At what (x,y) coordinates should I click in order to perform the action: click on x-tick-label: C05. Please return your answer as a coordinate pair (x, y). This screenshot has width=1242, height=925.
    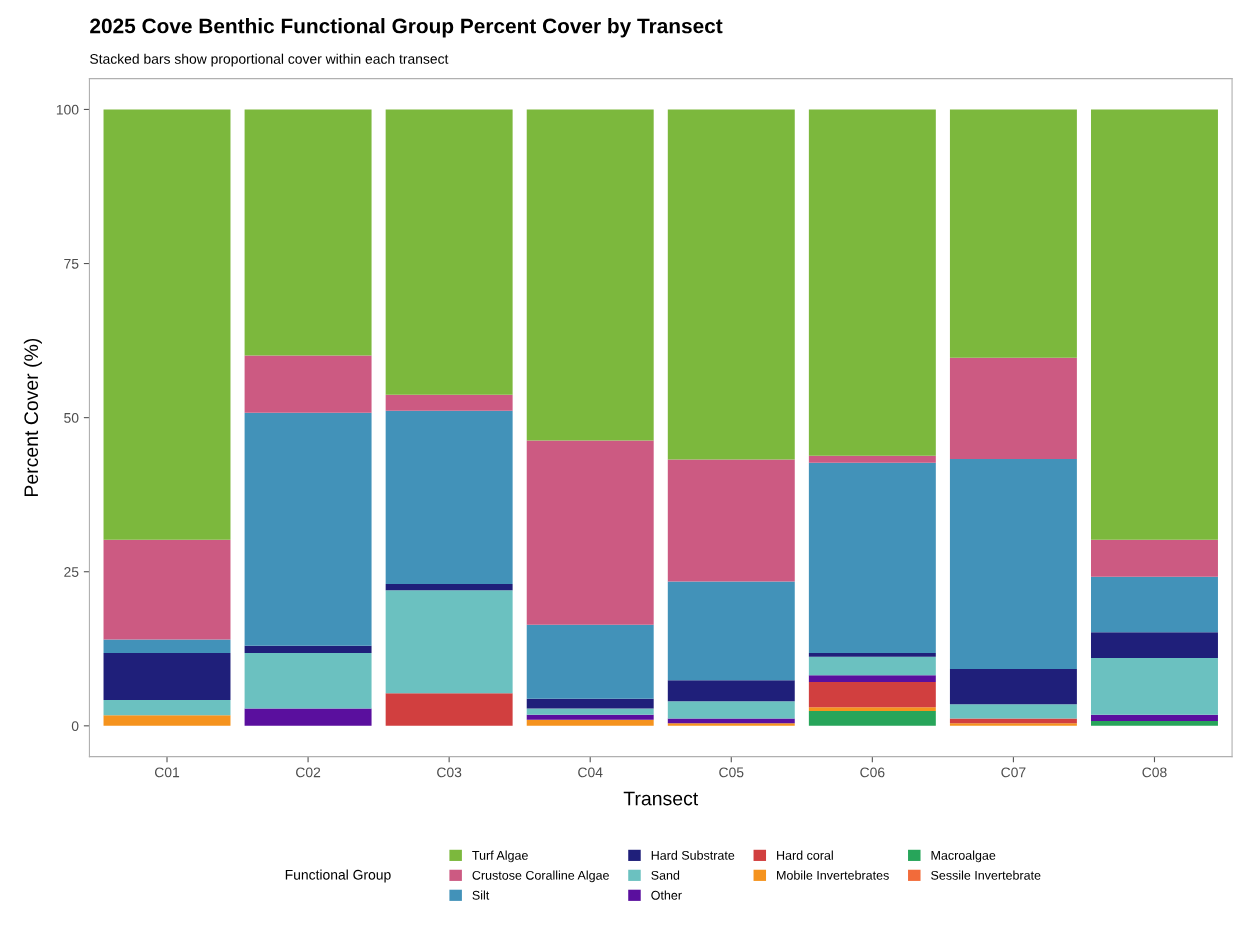
    Looking at the image, I should click on (731, 772).